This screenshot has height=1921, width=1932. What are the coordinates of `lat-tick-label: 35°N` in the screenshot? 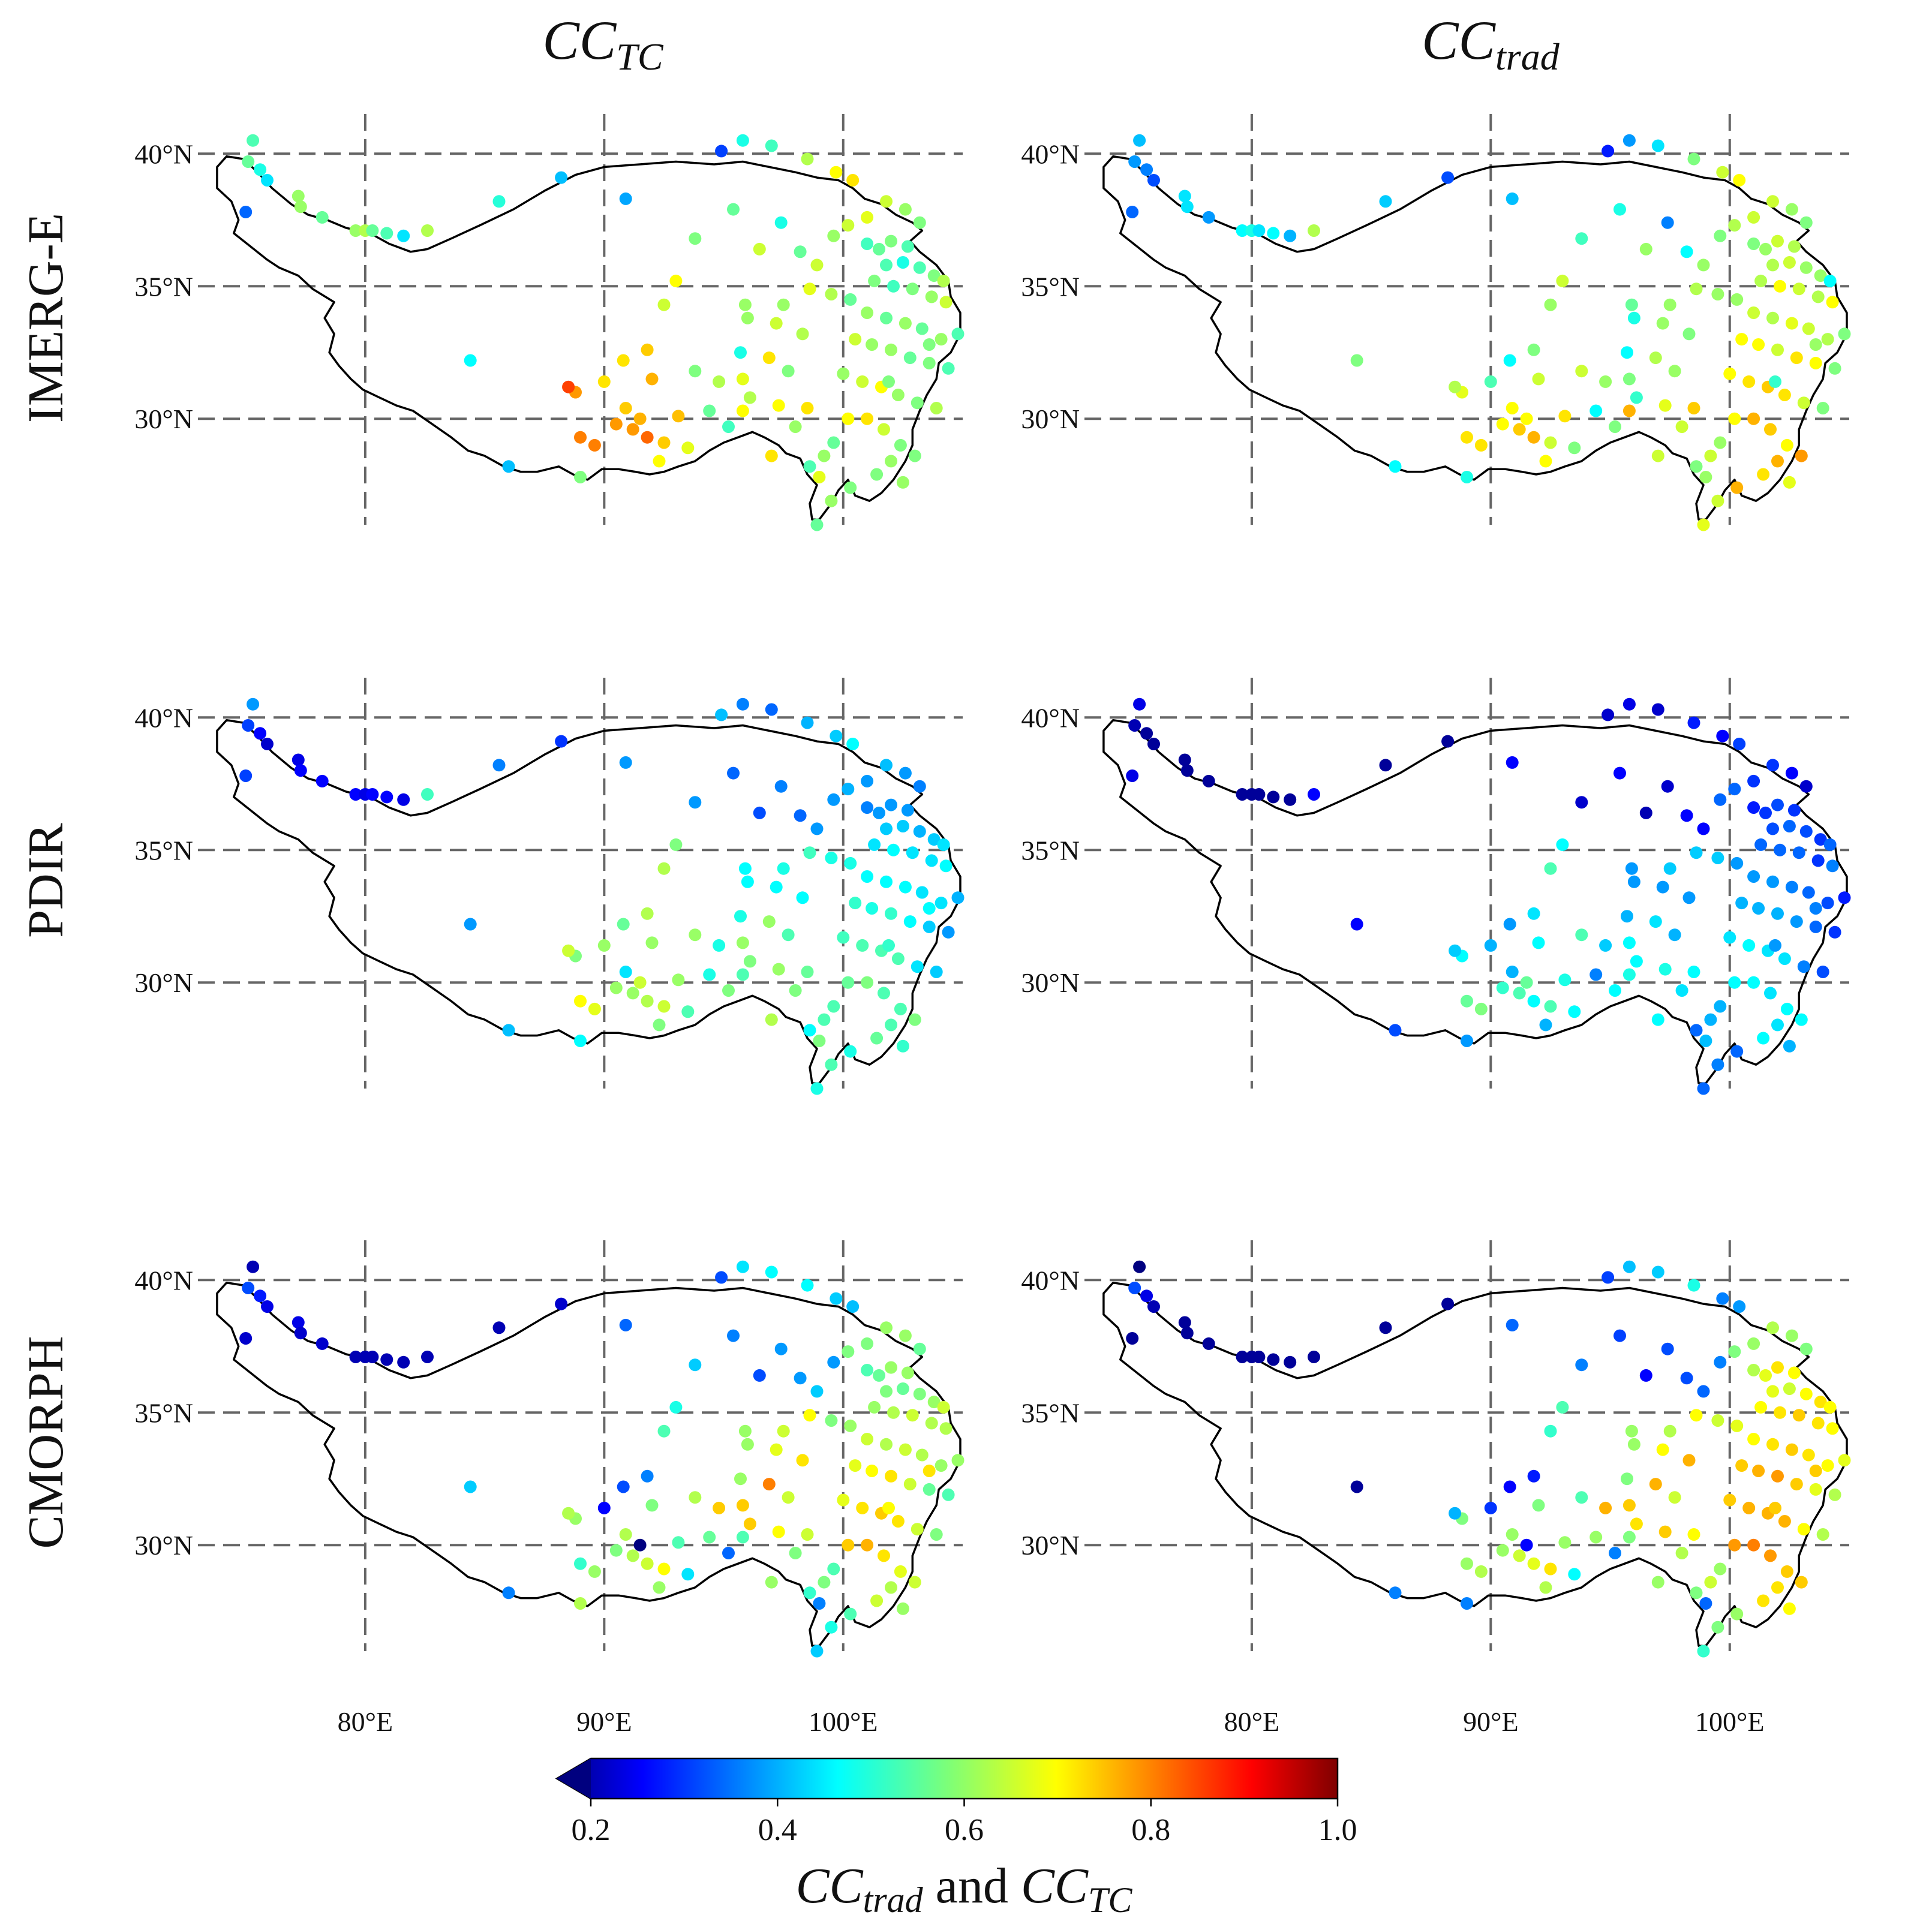 It's located at (163, 286).